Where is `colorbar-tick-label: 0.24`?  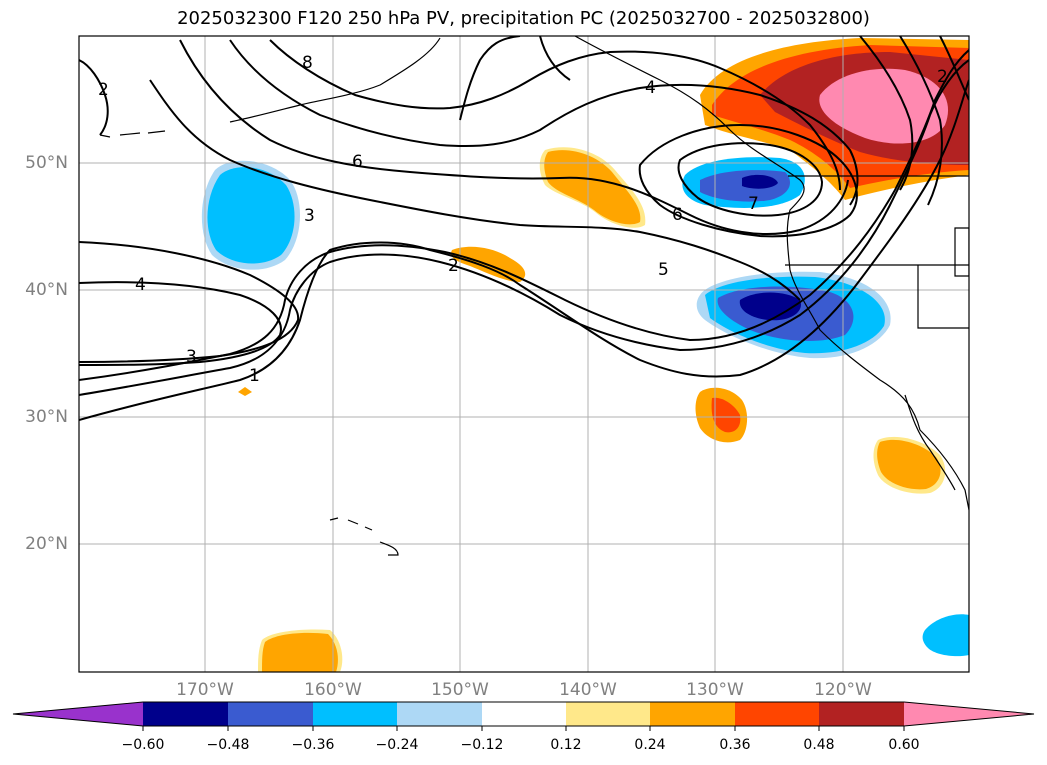 colorbar-tick-label: 0.24 is located at coordinates (650, 745).